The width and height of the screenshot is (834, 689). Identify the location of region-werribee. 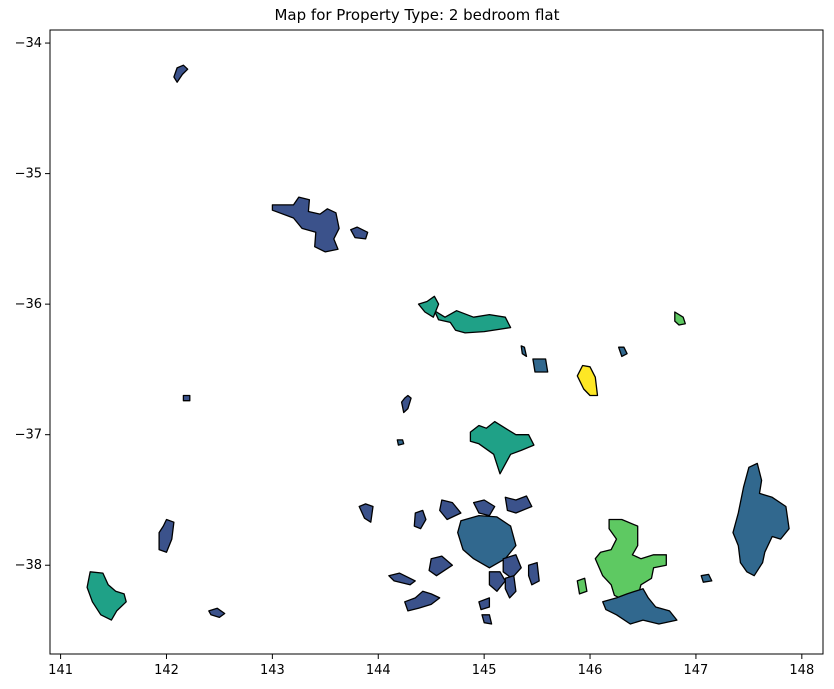
(441, 566).